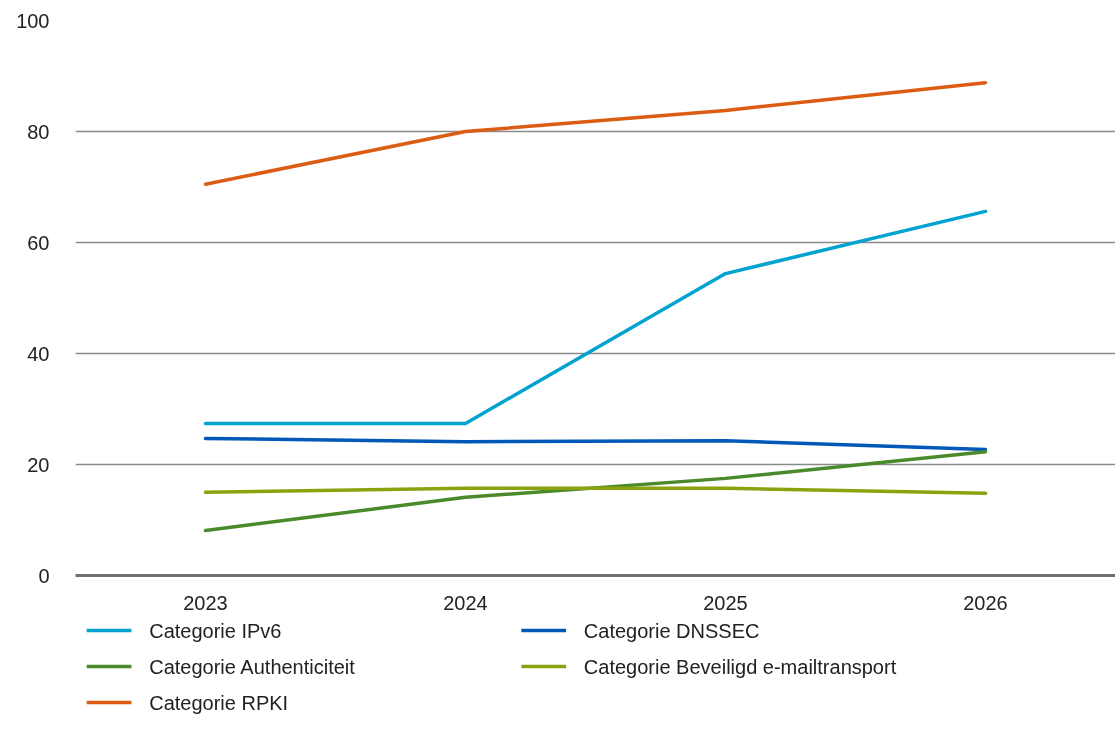 The image size is (1115, 736). What do you see at coordinates (38, 464) in the screenshot?
I see `y-tick-label: 20` at bounding box center [38, 464].